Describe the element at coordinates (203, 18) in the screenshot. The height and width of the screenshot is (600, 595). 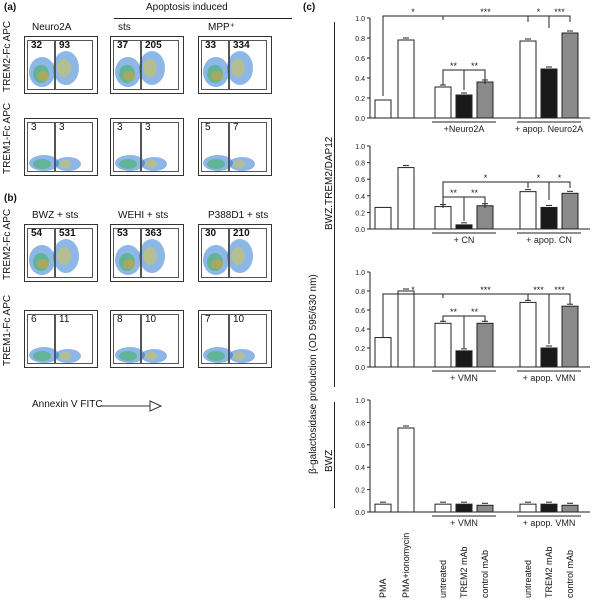
I see `apoptosis-header-line` at that location.